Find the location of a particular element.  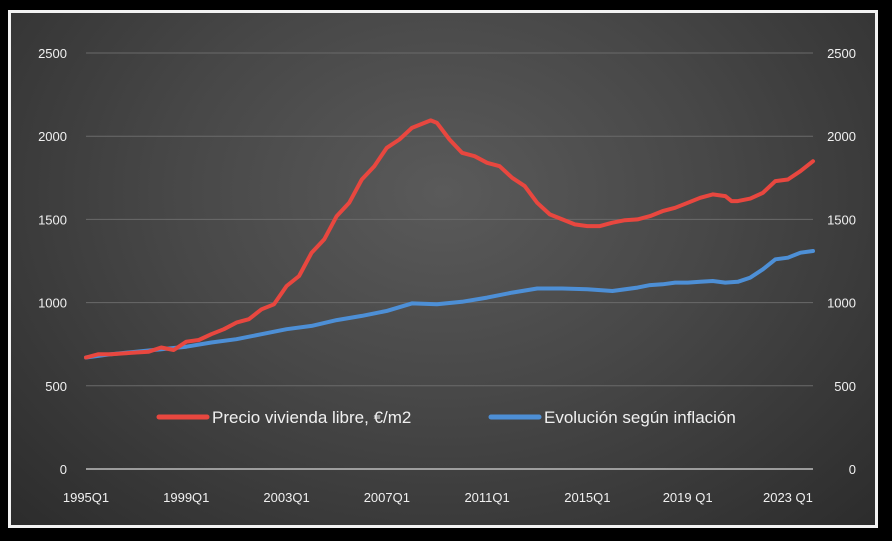

y-tick-label-left: 500 is located at coordinates (56, 386).